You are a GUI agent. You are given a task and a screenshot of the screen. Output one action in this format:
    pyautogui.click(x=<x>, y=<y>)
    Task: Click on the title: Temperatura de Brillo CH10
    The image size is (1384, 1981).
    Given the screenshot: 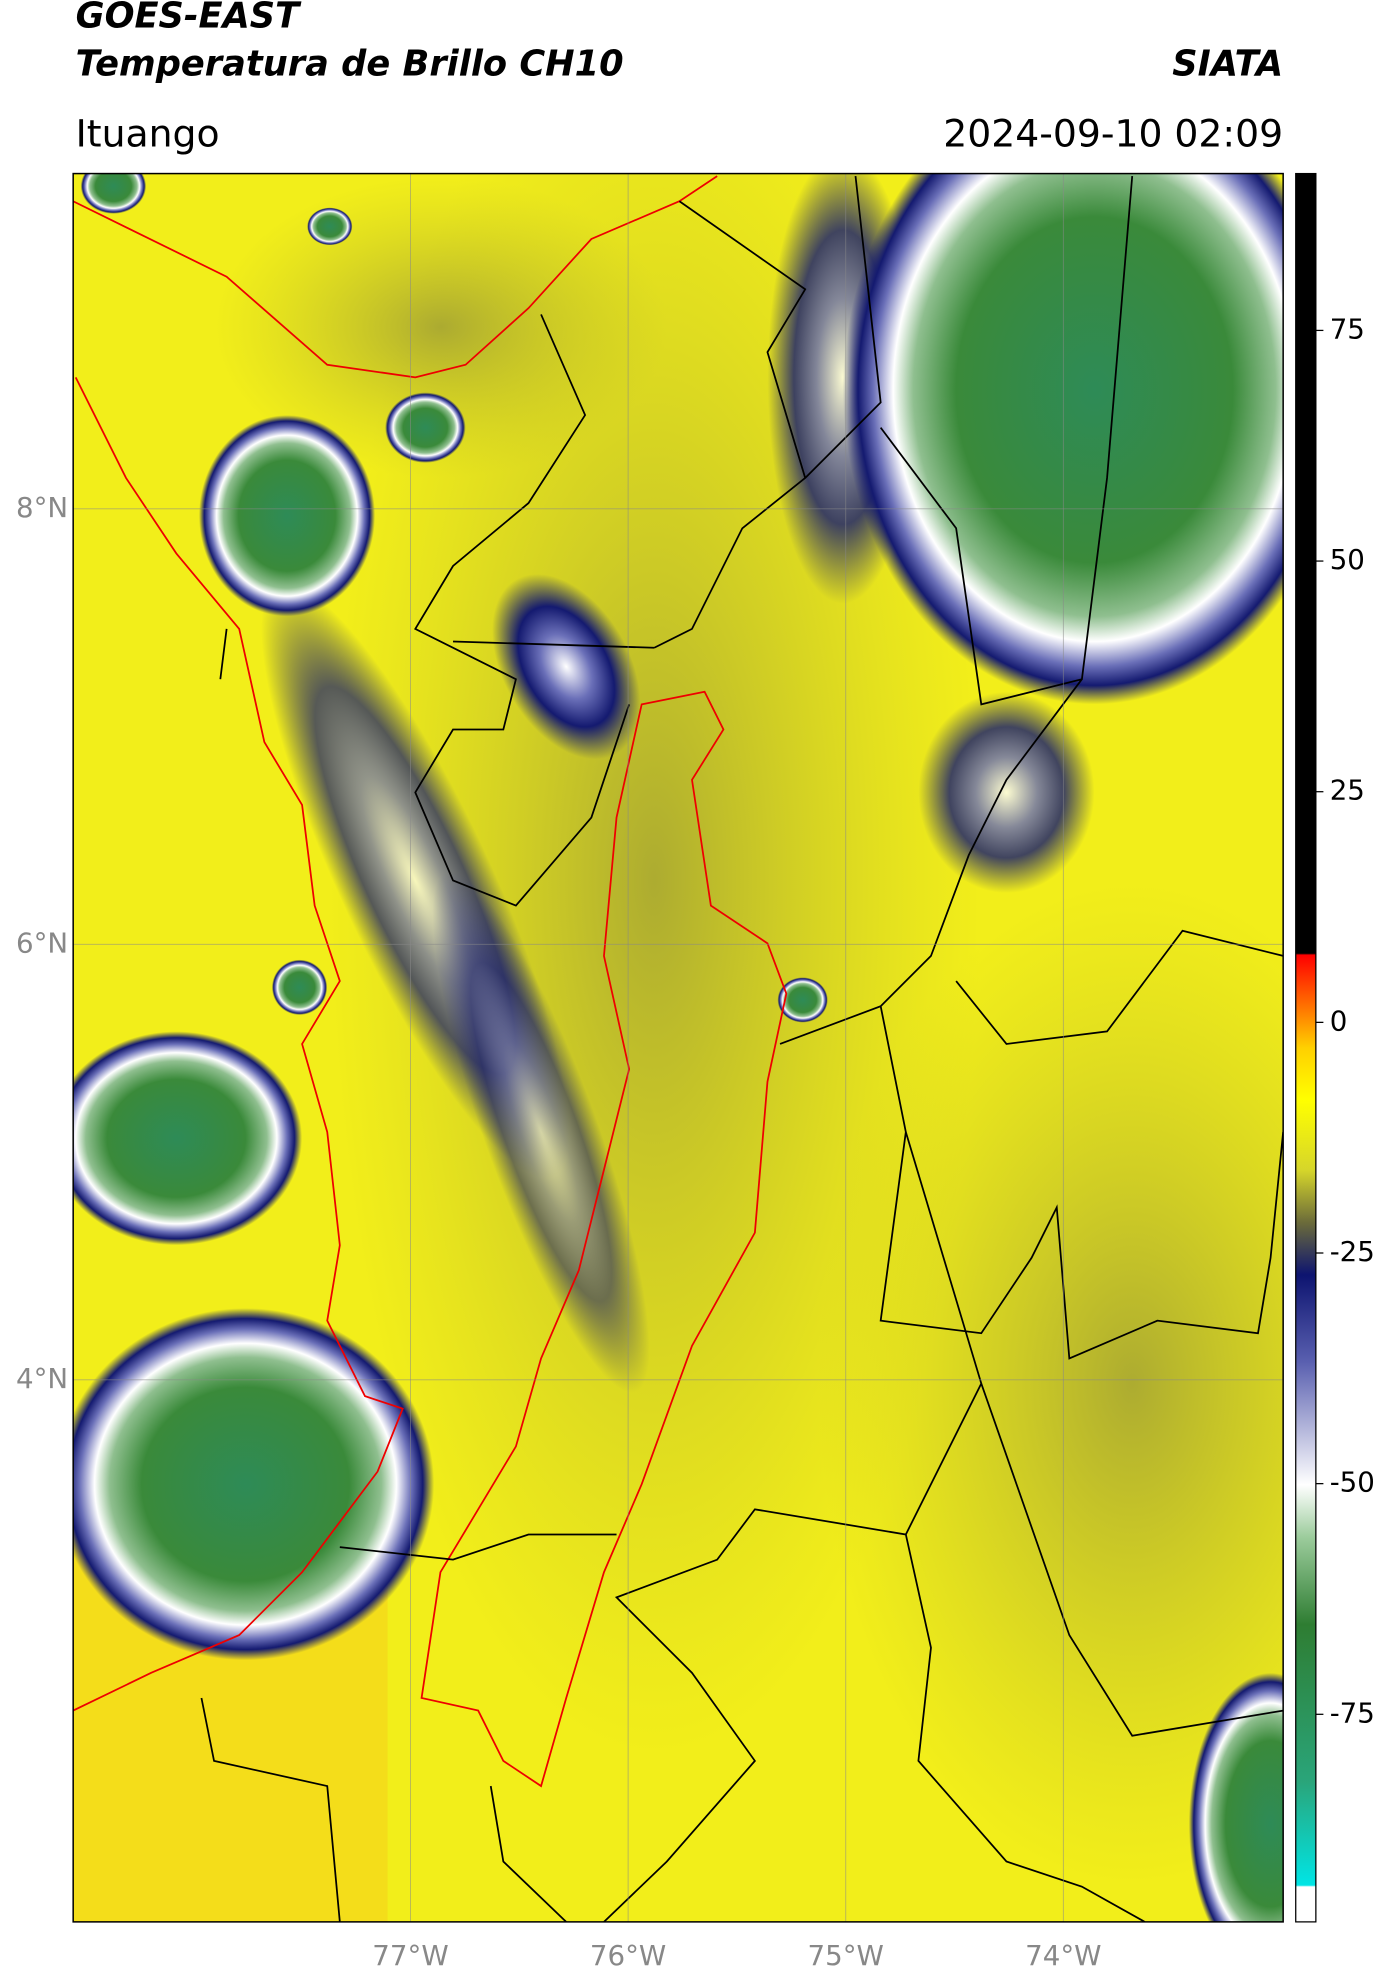 What is the action you would take?
    pyautogui.click(x=350, y=63)
    